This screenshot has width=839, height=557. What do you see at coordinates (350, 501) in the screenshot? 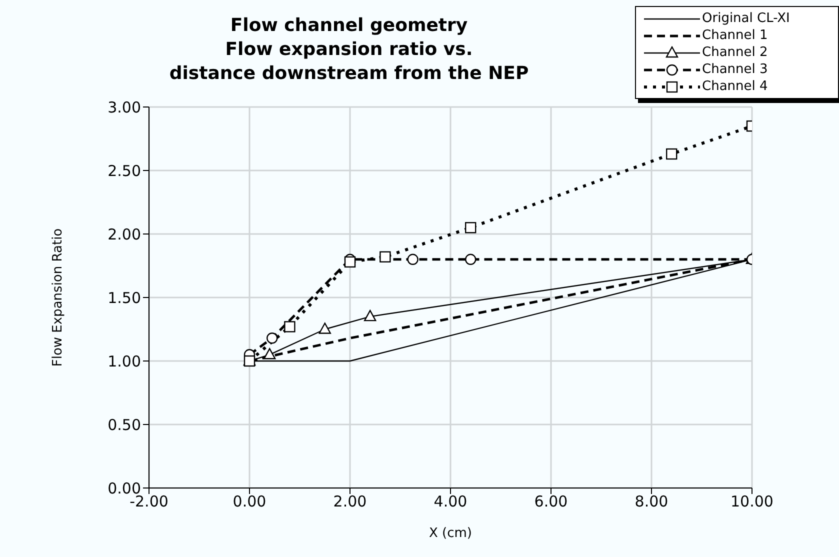
I see `x-tick-label: 2.00` at bounding box center [350, 501].